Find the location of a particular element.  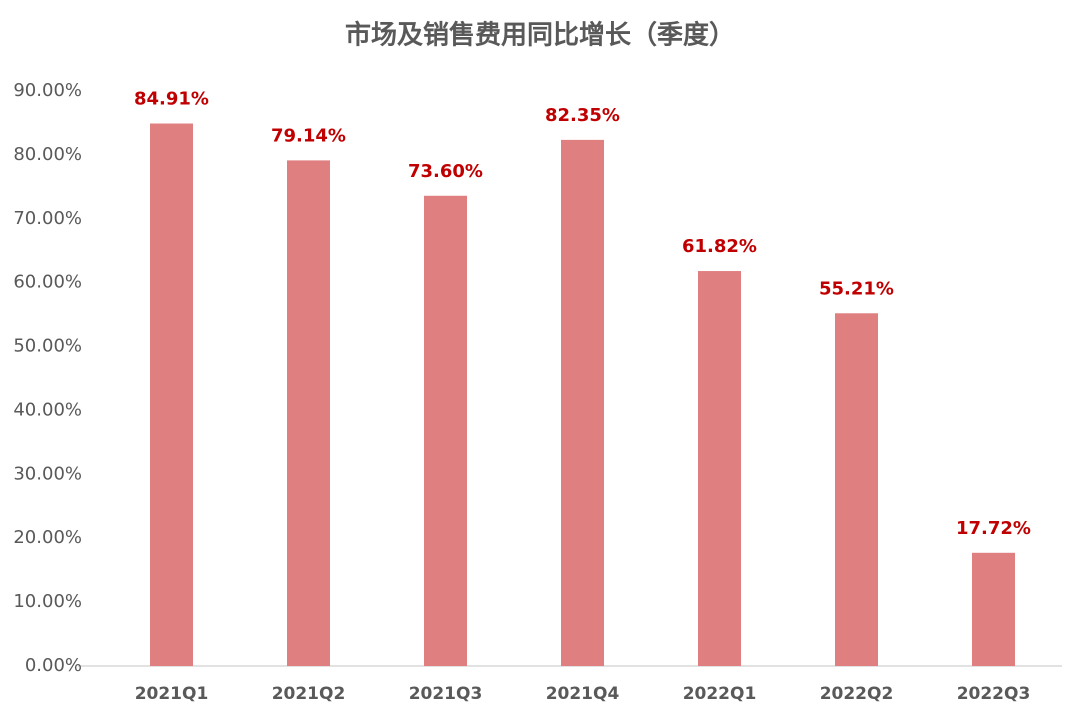

x-tick-label: 2022Q1 is located at coordinates (720, 694).